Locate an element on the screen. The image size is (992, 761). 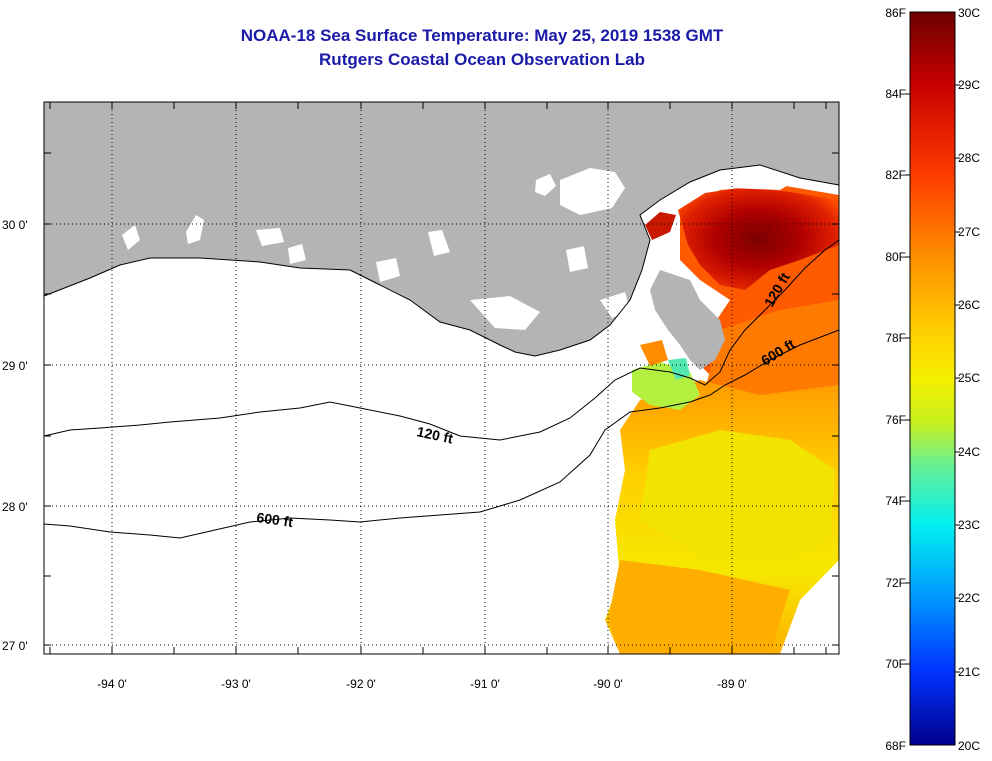
cb-f-84: 84F is located at coordinates (895, 94).